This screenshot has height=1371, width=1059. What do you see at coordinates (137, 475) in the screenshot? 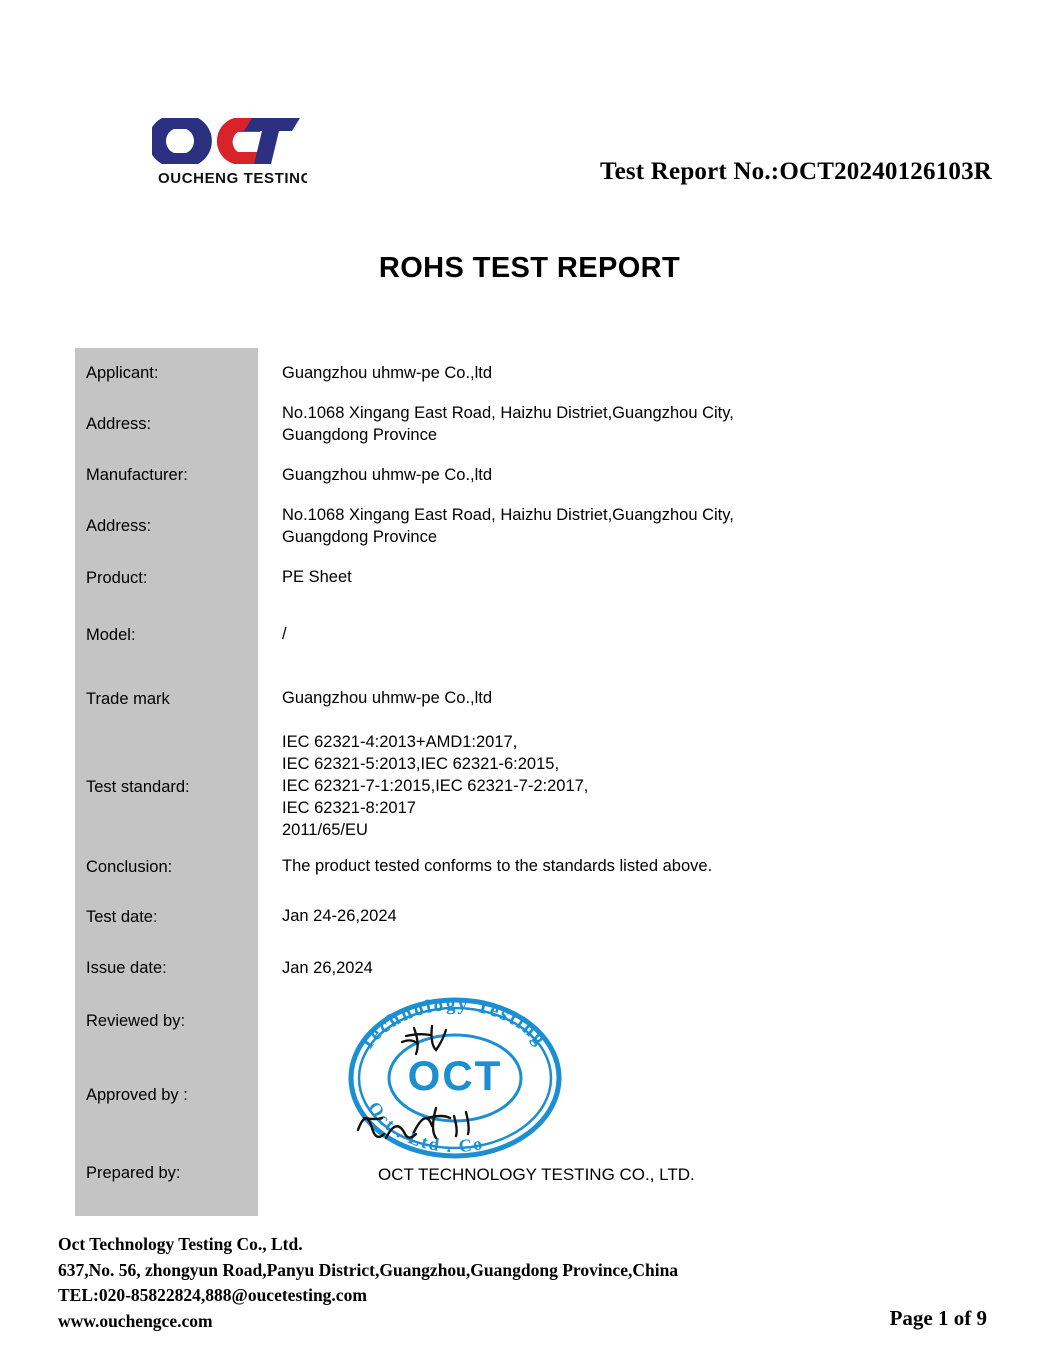
I see `row-label: Manufacturer:` at bounding box center [137, 475].